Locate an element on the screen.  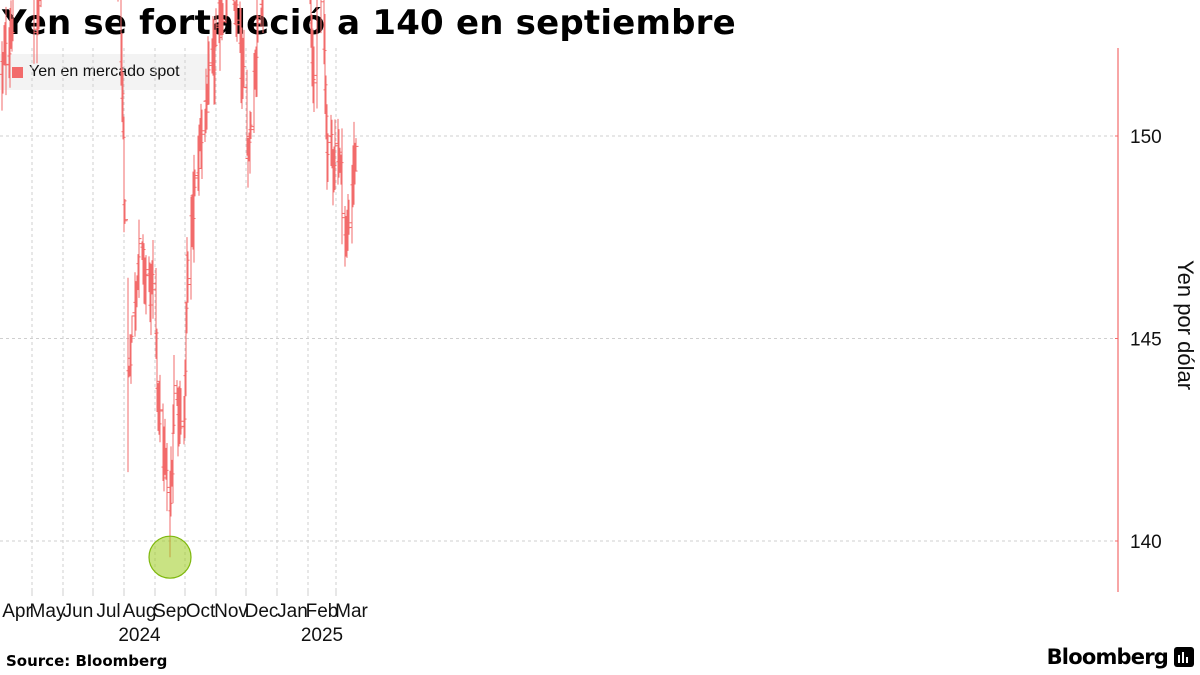
x-tick-label: Jan is located at coordinates (292, 611).